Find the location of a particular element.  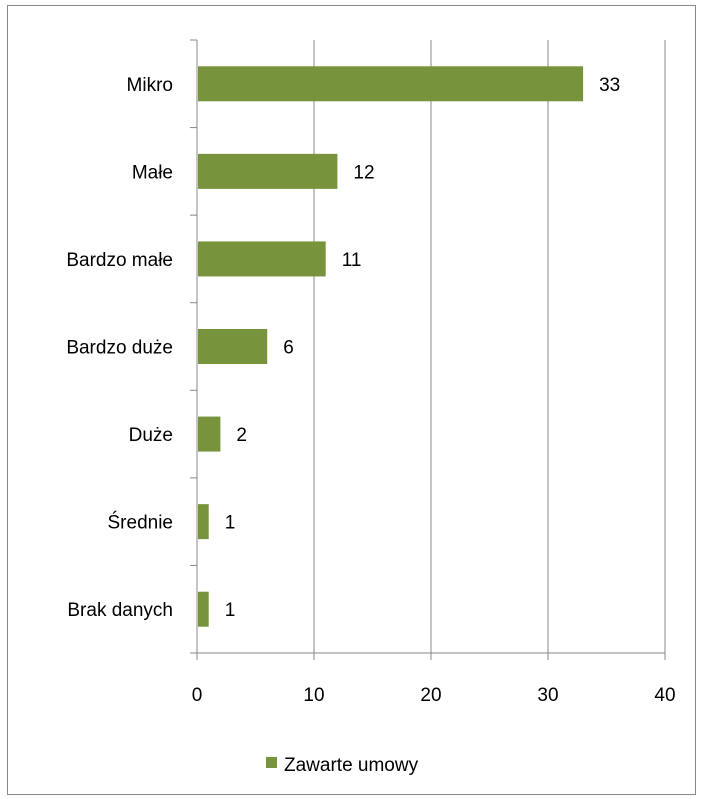

x-tick-label: 40 is located at coordinates (664, 695).